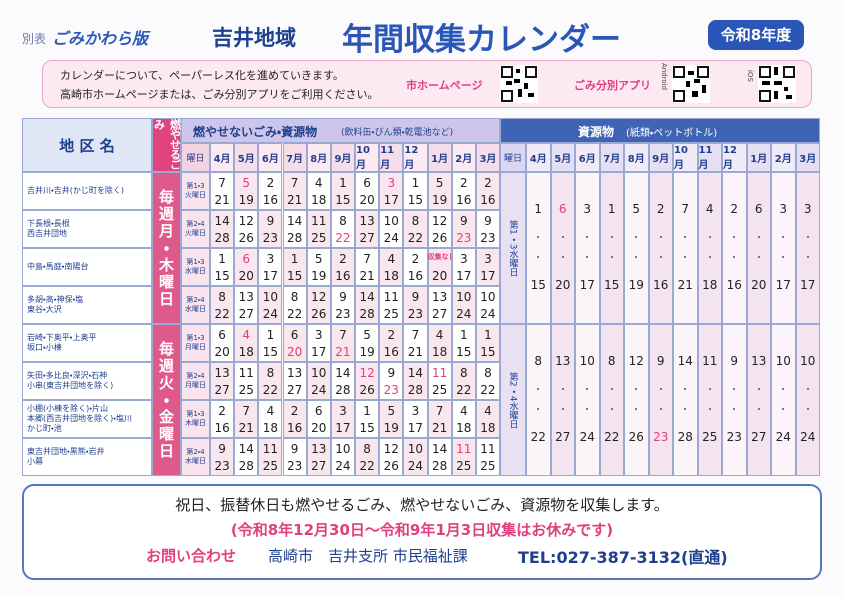 Image resolution: width=844 pixels, height=596 pixels. What do you see at coordinates (422, 505) in the screenshot?
I see `footer-line: 祝日、振替休日も燃やせるごみ、燃やせないごみ、資源物を収集します。` at bounding box center [422, 505].